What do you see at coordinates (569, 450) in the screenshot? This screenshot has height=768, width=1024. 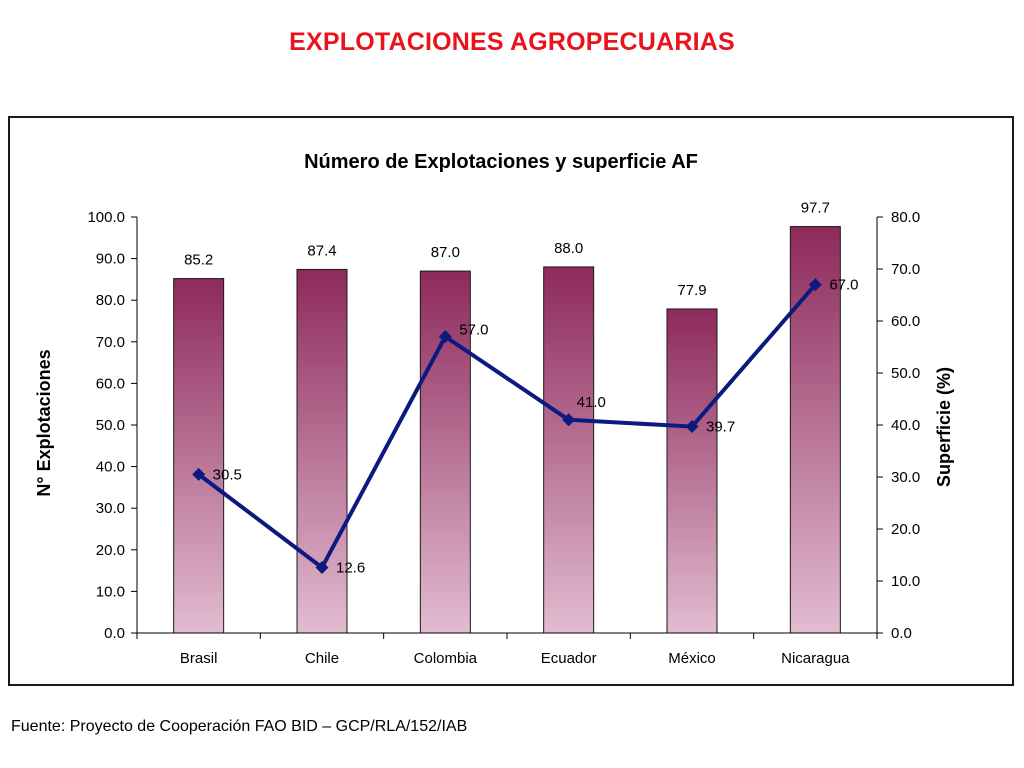 I see `bar-ecuador` at bounding box center [569, 450].